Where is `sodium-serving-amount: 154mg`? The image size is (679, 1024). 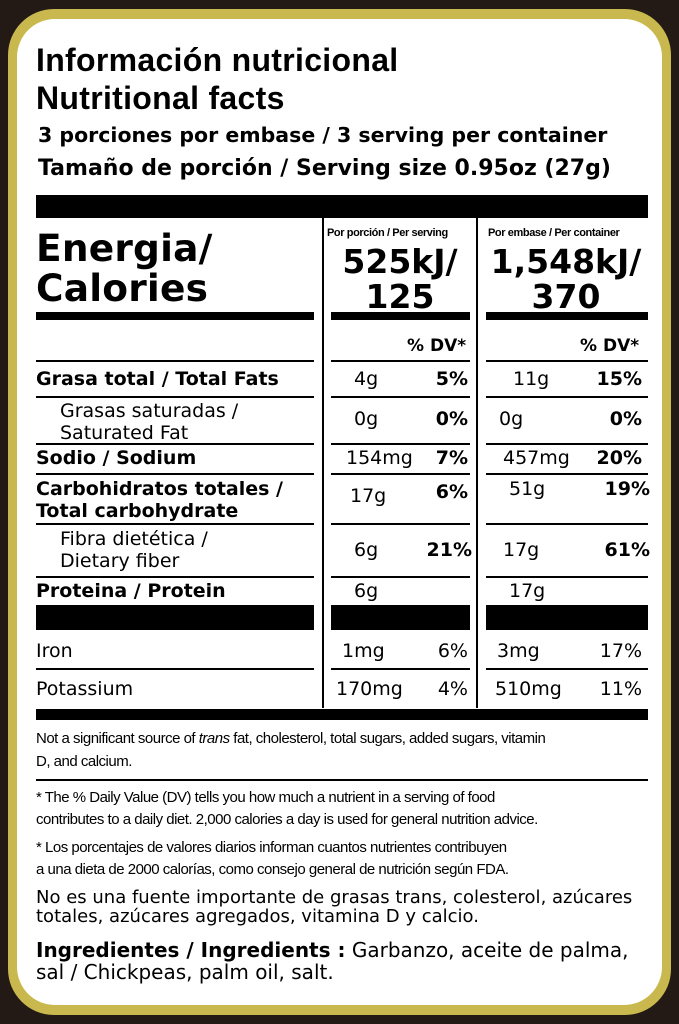 sodium-serving-amount: 154mg is located at coordinates (379, 458).